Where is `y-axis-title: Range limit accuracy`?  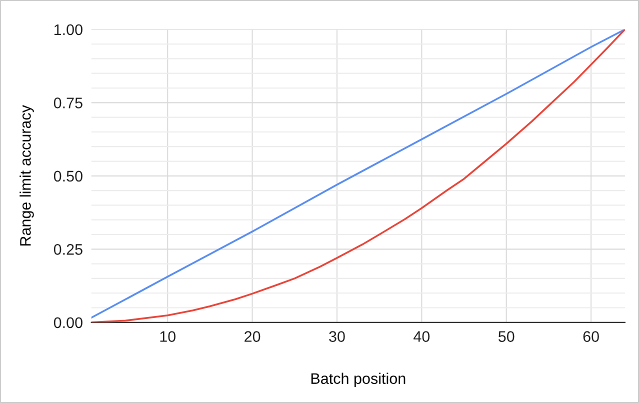
y-axis-title: Range limit accuracy is located at coordinates (27, 175).